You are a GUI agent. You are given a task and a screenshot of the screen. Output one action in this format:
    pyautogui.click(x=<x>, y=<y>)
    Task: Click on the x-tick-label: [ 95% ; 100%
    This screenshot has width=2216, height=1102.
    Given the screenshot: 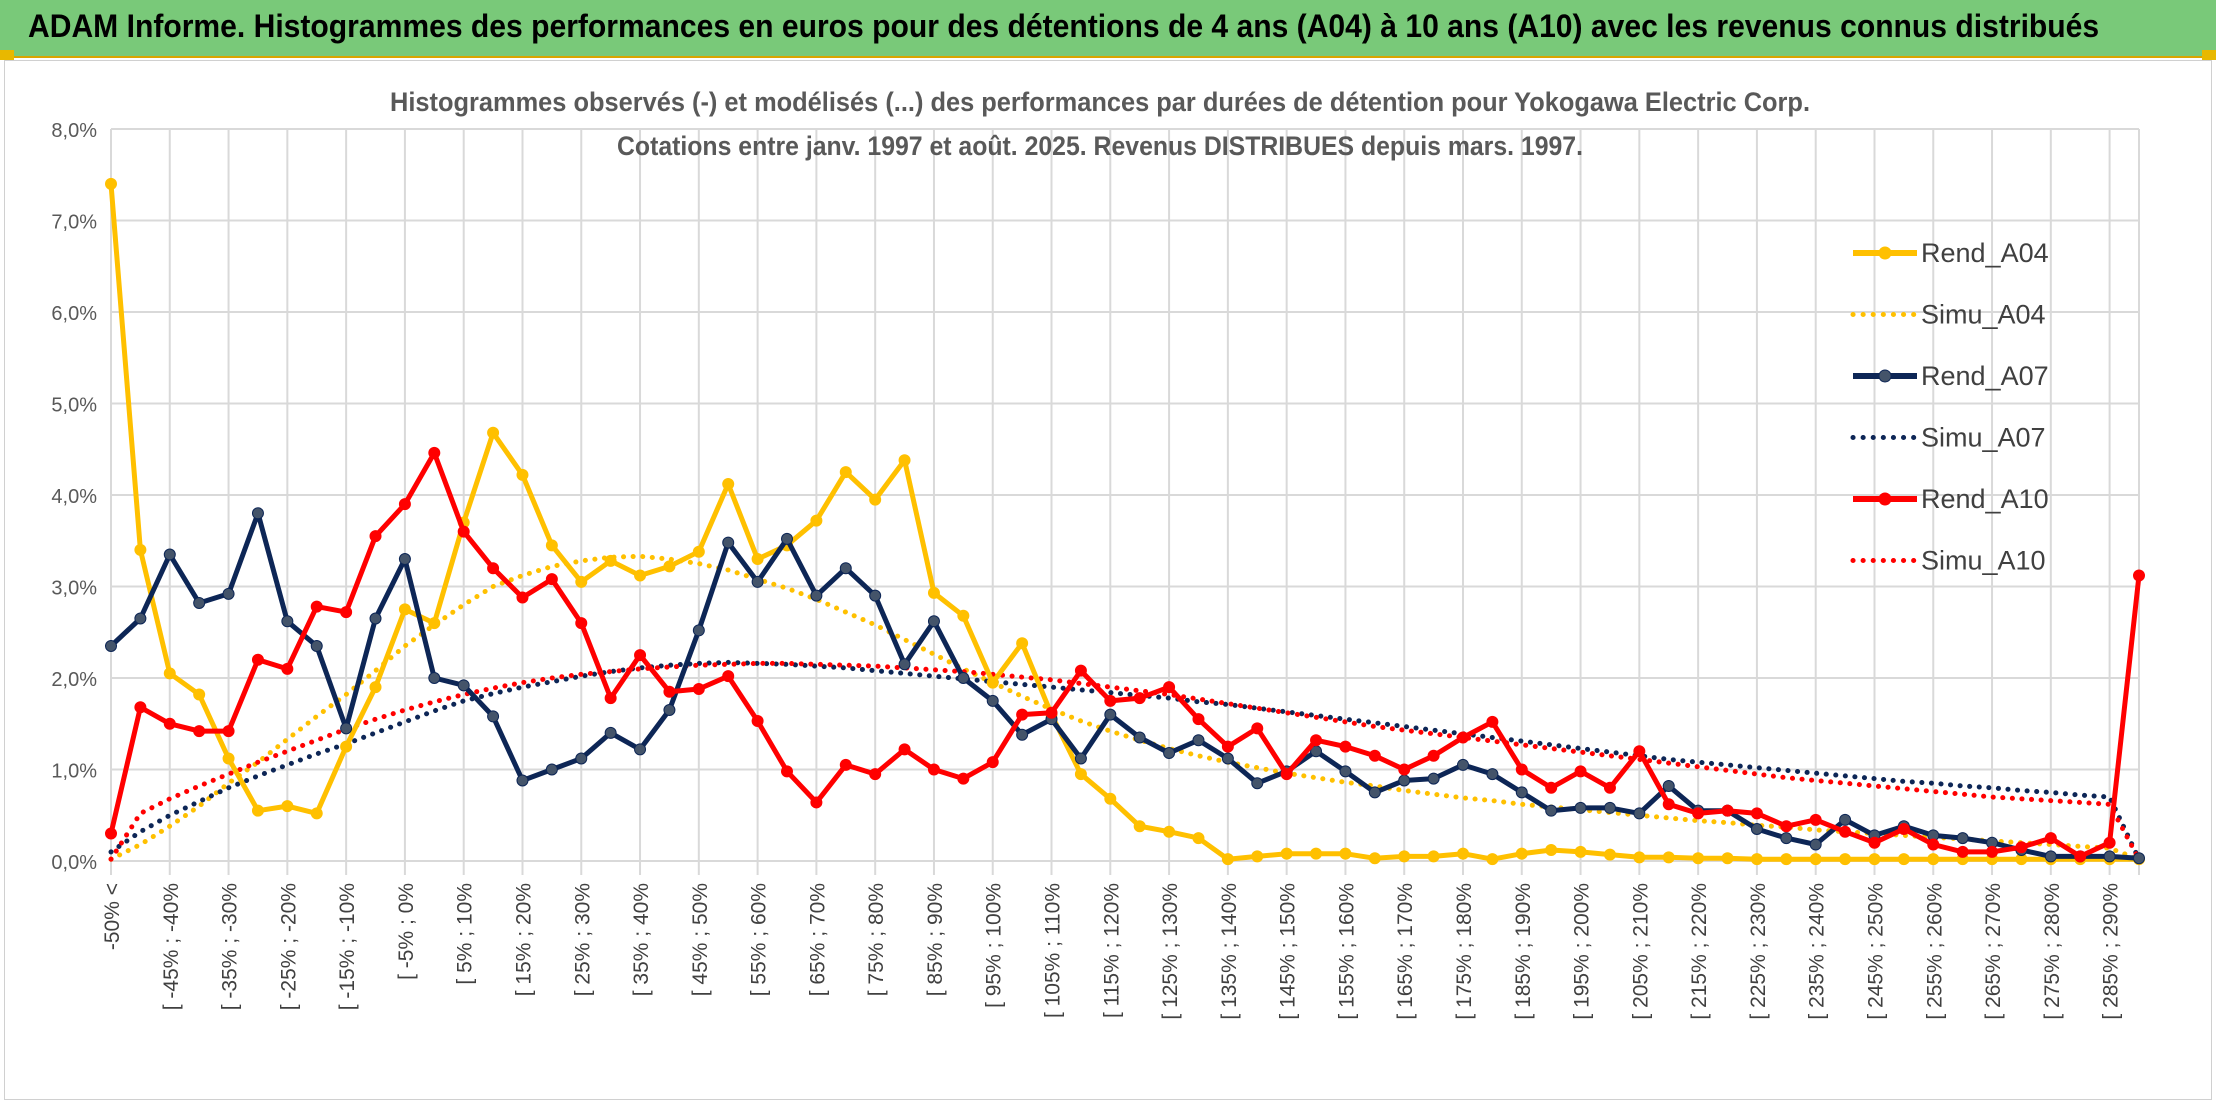 What is the action you would take?
    pyautogui.click(x=994, y=945)
    